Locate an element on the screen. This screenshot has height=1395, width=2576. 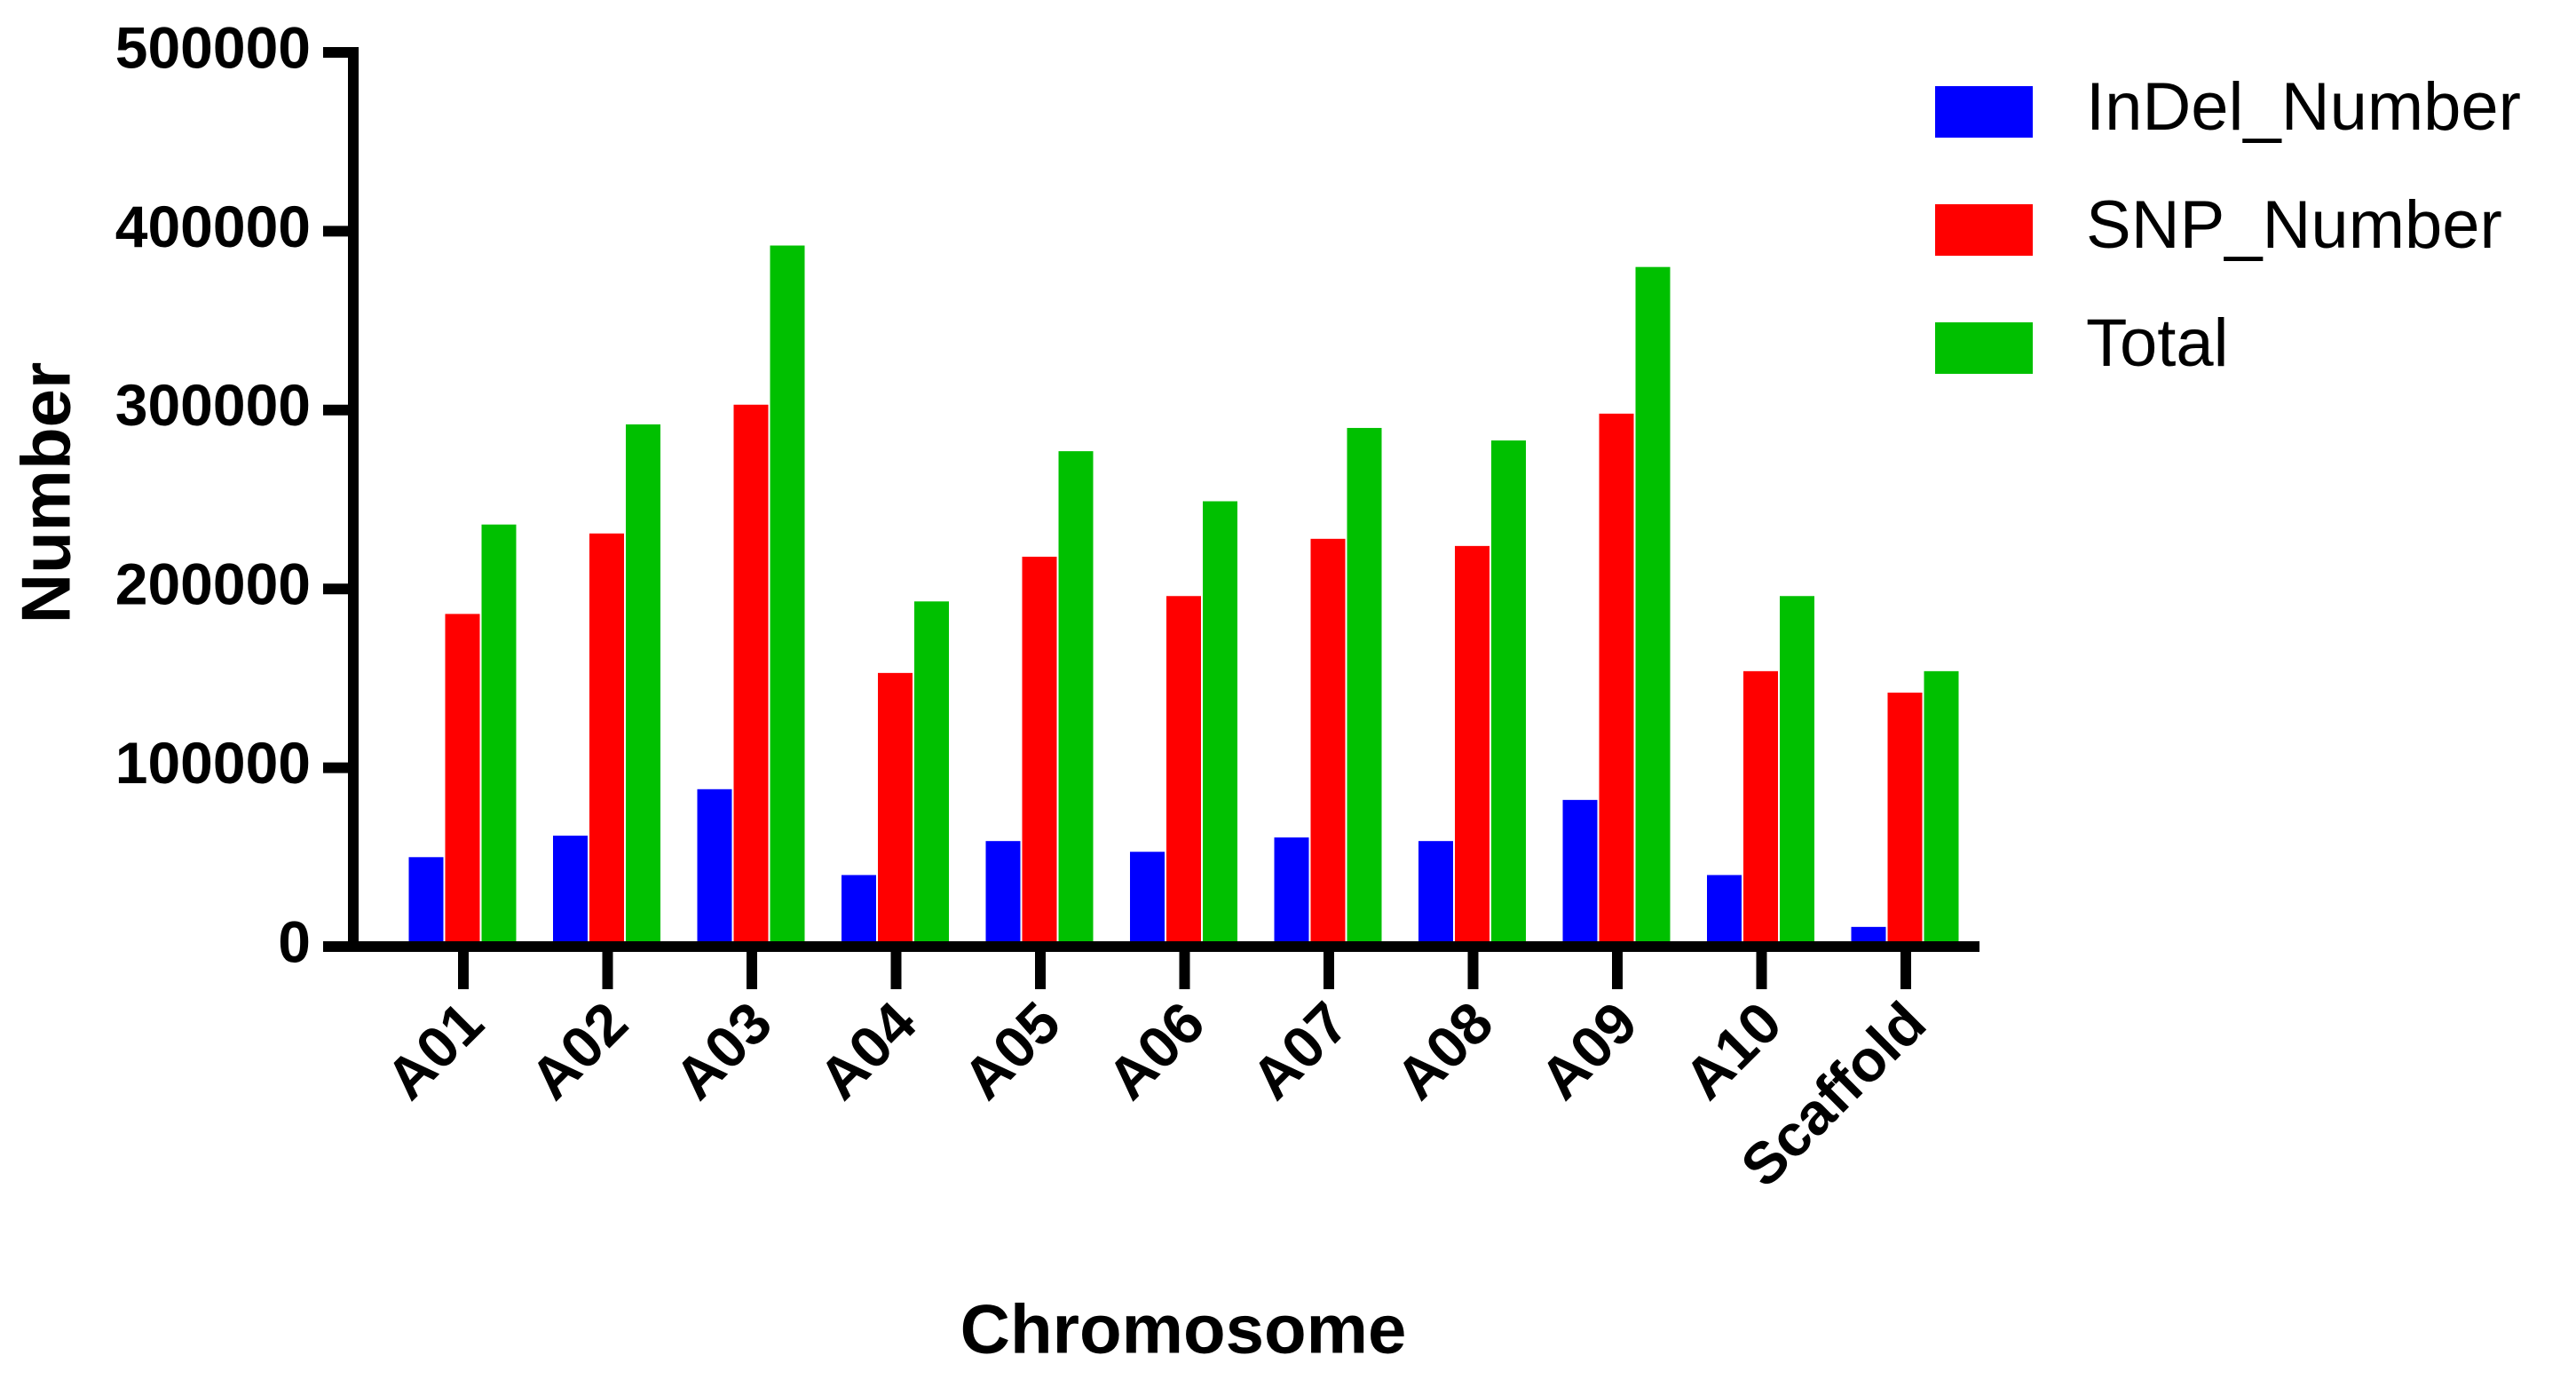
x-tick-label: A02 is located at coordinates (579, 1050).